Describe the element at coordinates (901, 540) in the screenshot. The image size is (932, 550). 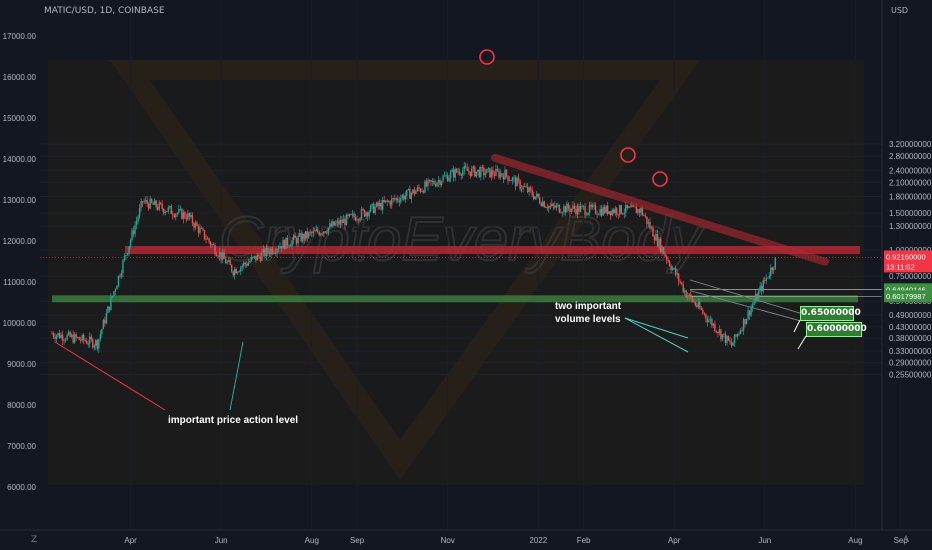
I see `x-axis-tick: Sep` at that location.